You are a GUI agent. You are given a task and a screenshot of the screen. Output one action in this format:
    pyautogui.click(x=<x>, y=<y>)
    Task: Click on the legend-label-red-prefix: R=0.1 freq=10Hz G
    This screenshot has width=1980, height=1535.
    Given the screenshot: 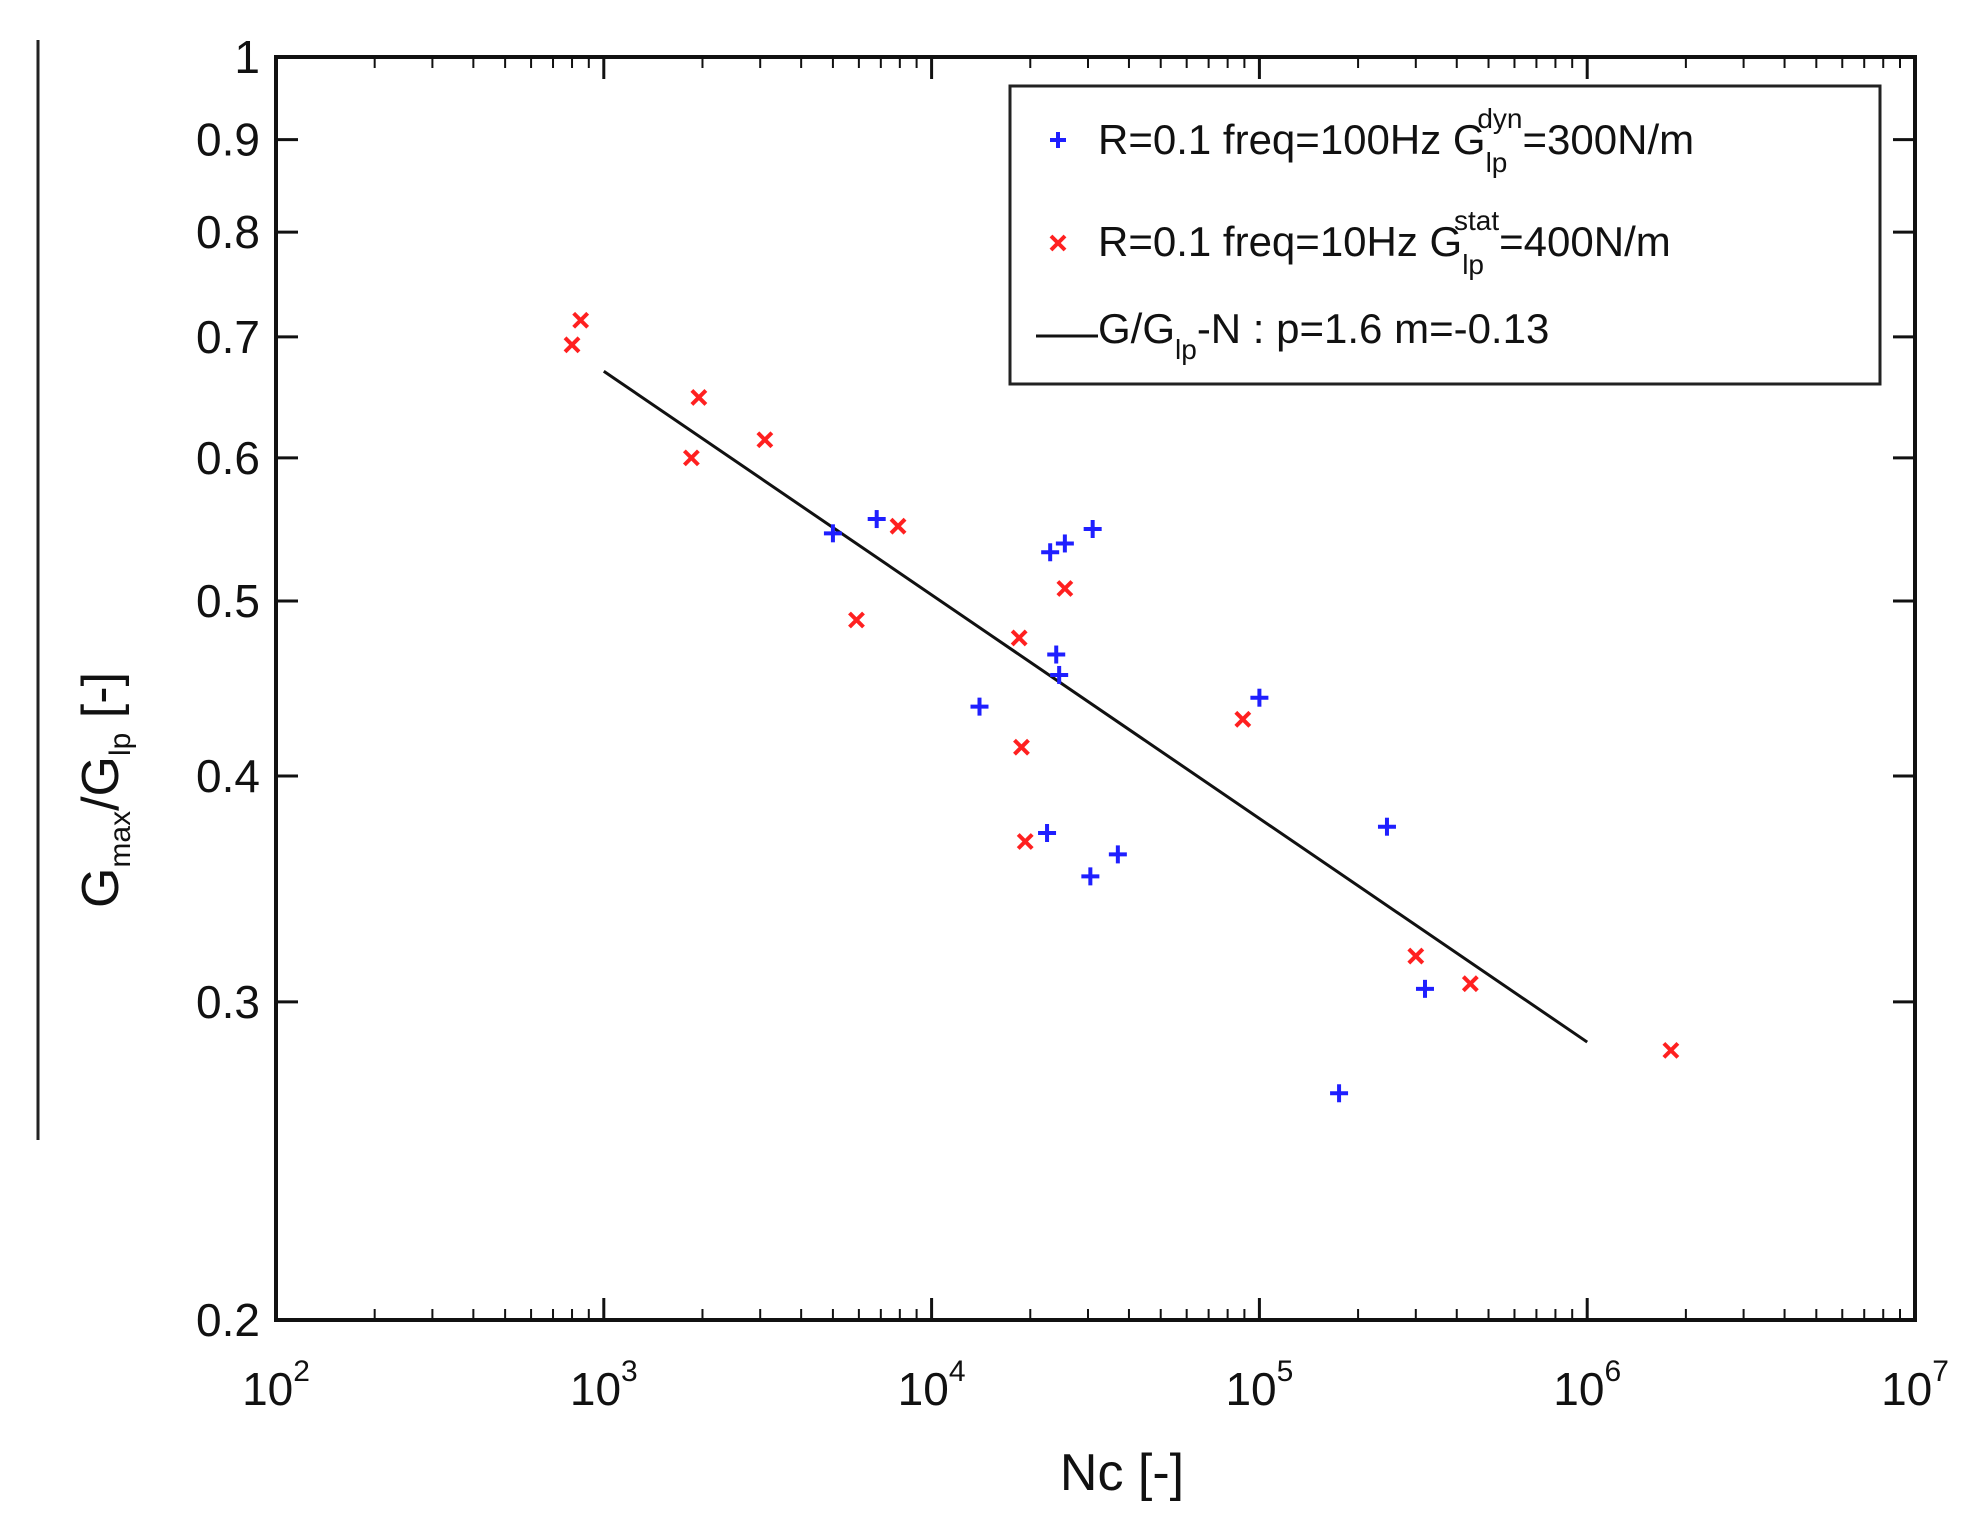 What is the action you would take?
    pyautogui.click(x=1280, y=241)
    